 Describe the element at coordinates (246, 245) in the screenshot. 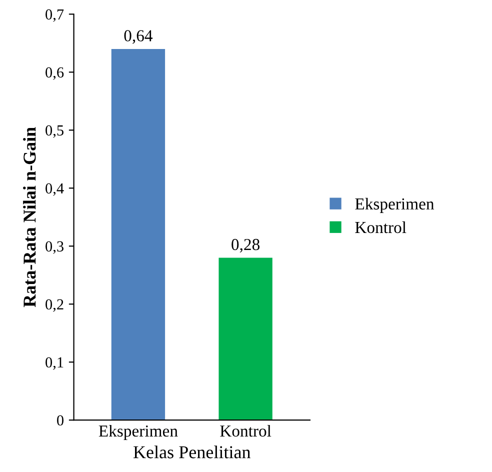

I see `data-label: 0,28` at that location.